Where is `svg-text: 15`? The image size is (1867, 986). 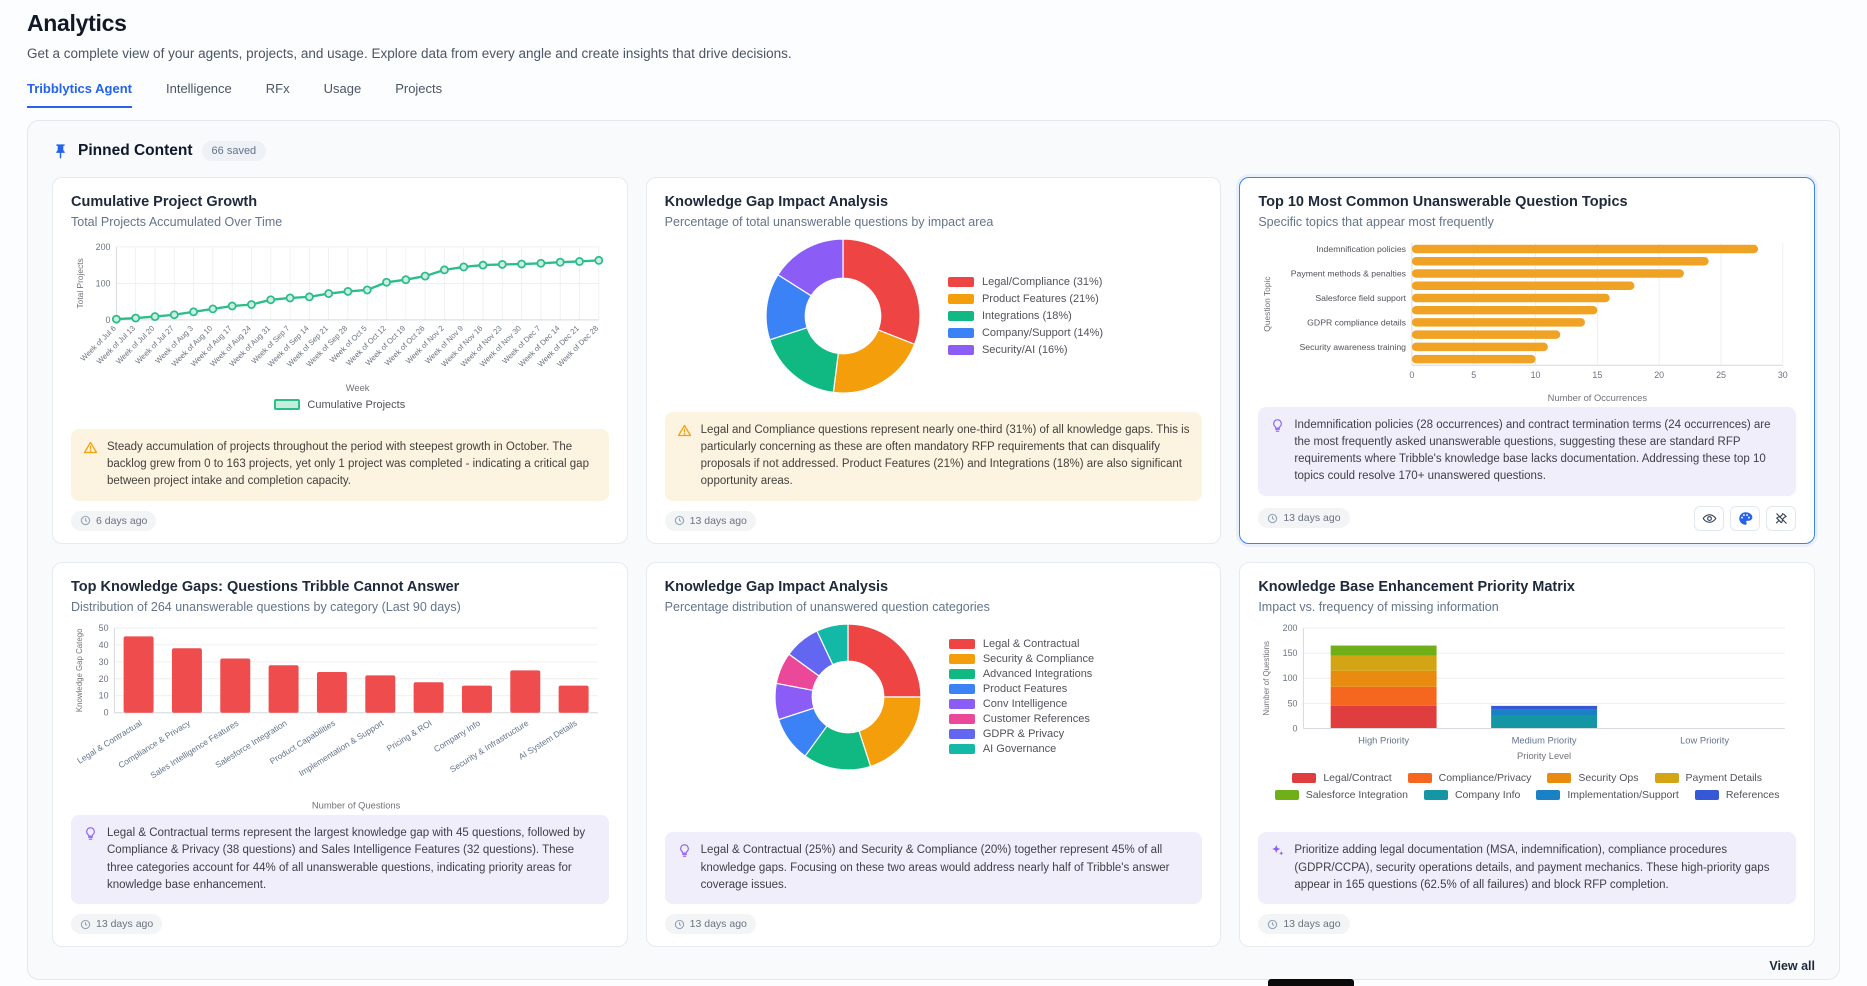 svg-text: 15 is located at coordinates (1598, 375).